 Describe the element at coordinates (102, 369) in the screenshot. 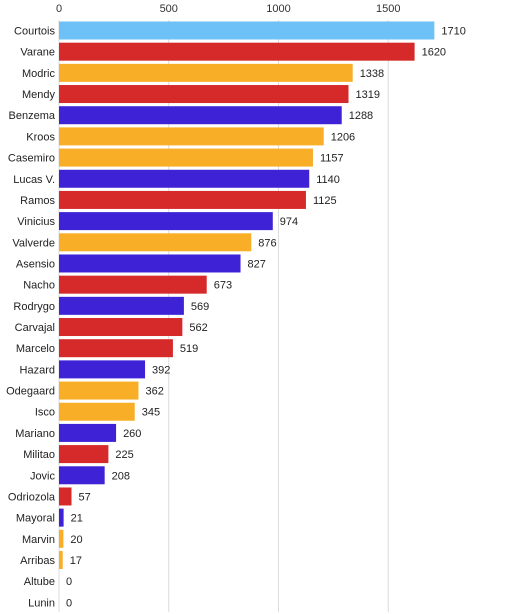

I see `bar-hazard` at that location.